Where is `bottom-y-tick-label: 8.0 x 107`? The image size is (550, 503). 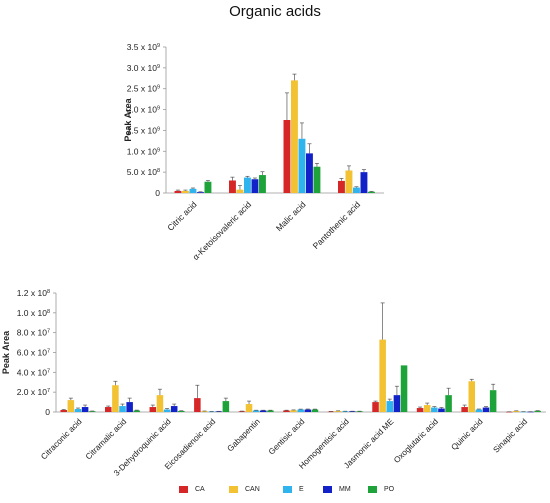
bottom-y-tick-label: 8.0 x 107 is located at coordinates (33, 333).